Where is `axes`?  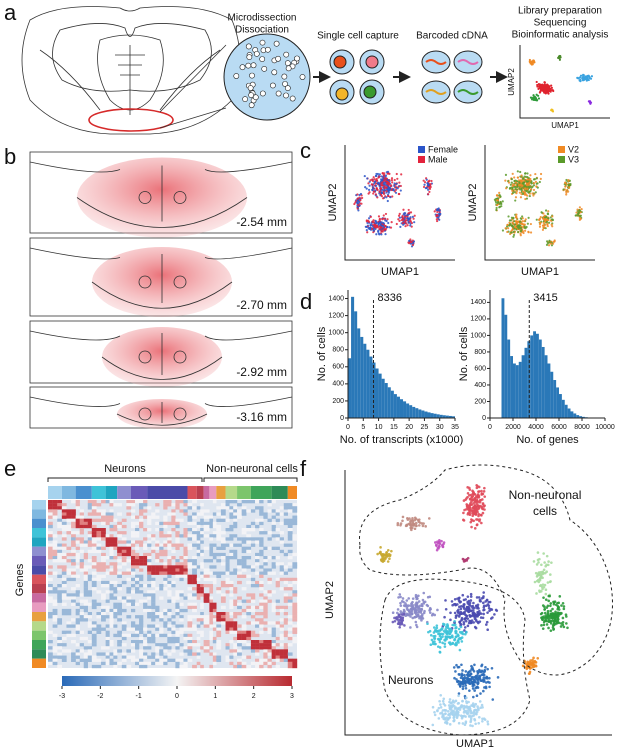
axes is located at coordinates (399, 203).